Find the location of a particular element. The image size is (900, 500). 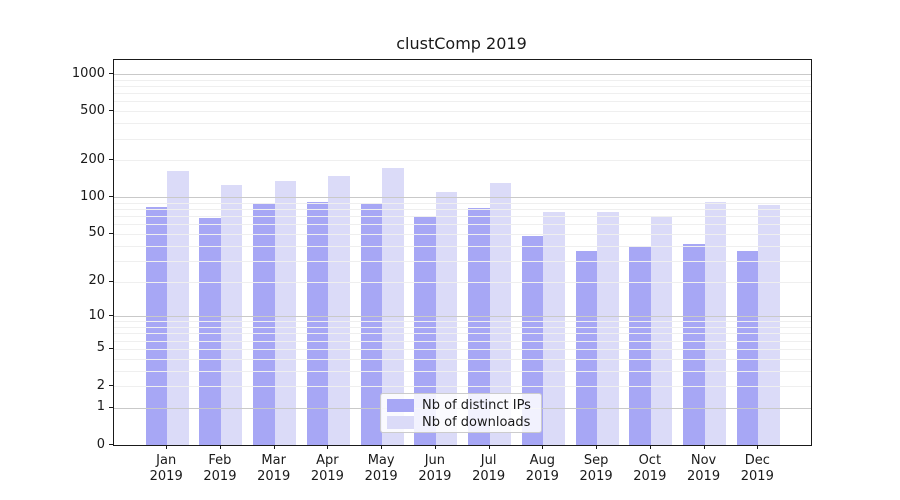

x-tick-label-feb-2019: Feb 2019 is located at coordinates (220, 468).